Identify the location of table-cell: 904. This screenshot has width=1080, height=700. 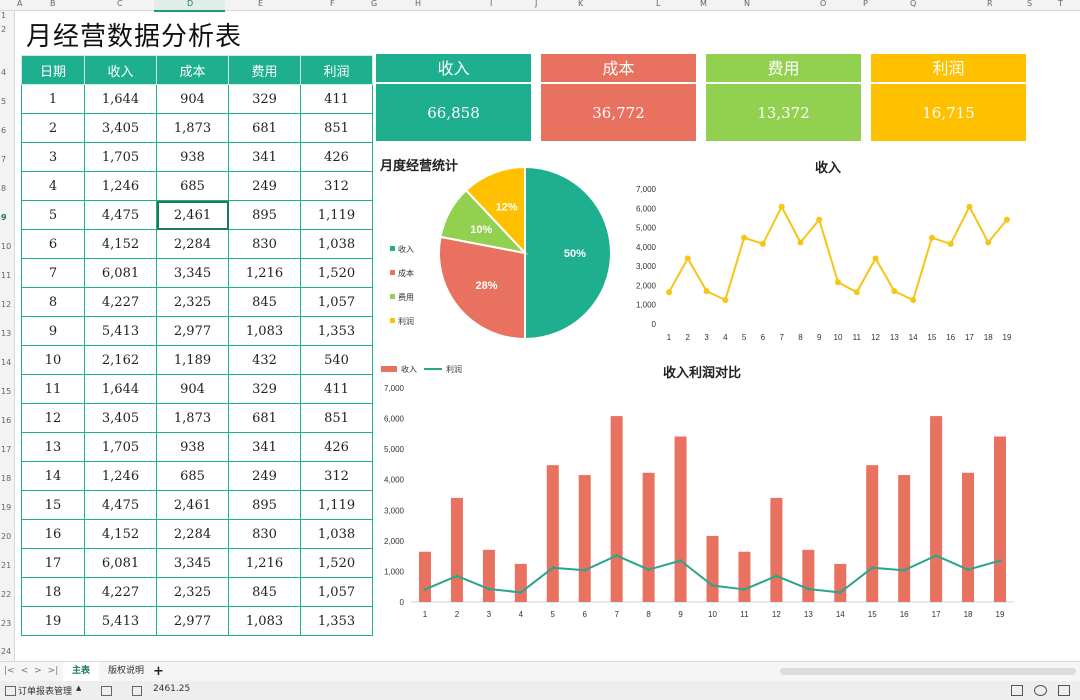
(192, 99).